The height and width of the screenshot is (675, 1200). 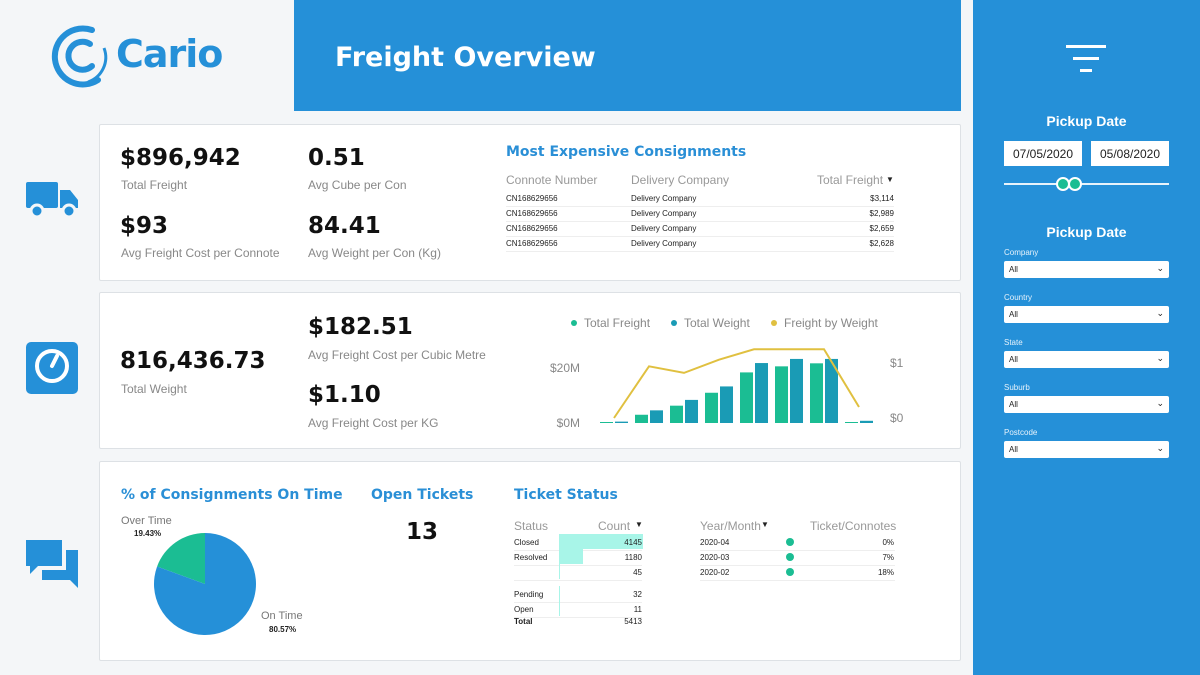 What do you see at coordinates (633, 542) in the screenshot?
I see `status-count: 4145` at bounding box center [633, 542].